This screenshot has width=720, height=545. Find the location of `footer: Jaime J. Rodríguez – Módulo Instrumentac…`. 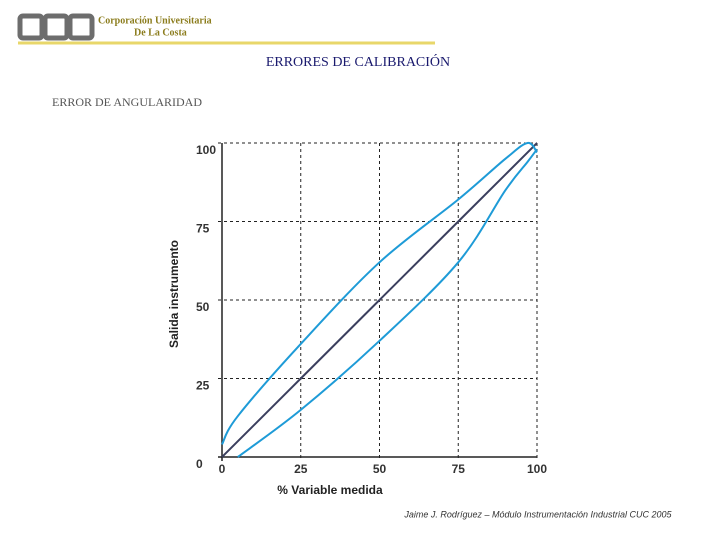

footer: Jaime J. Rodríguez – Módulo Instrumentac… is located at coordinates (537, 514).